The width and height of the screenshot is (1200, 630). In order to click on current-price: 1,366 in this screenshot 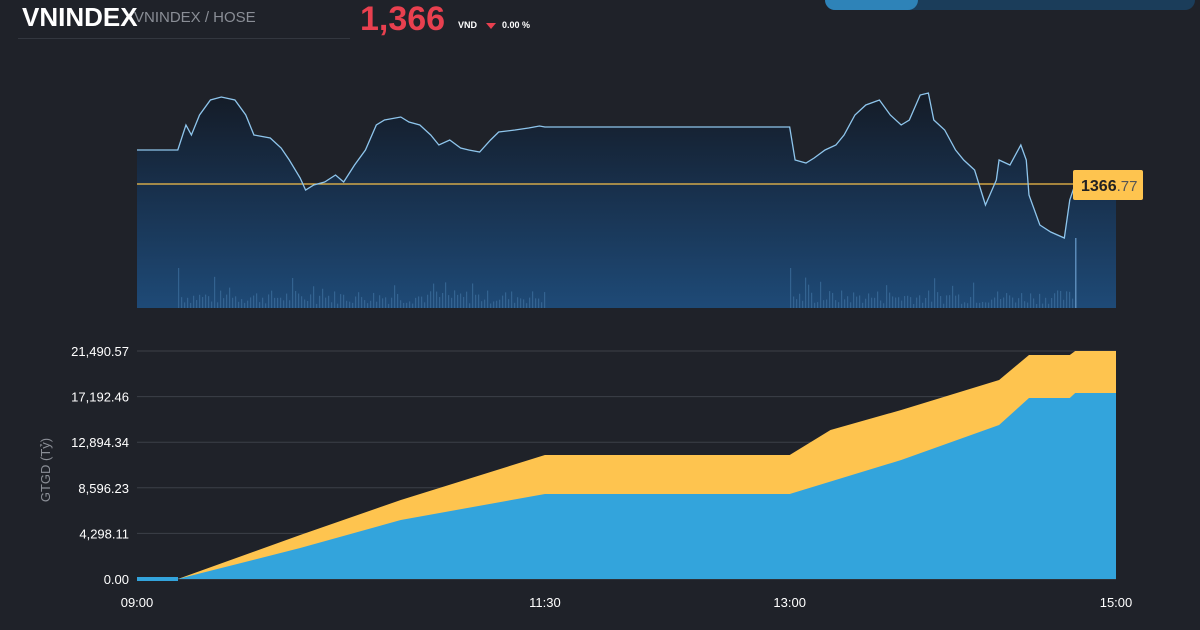, I will do `click(403, 19)`.